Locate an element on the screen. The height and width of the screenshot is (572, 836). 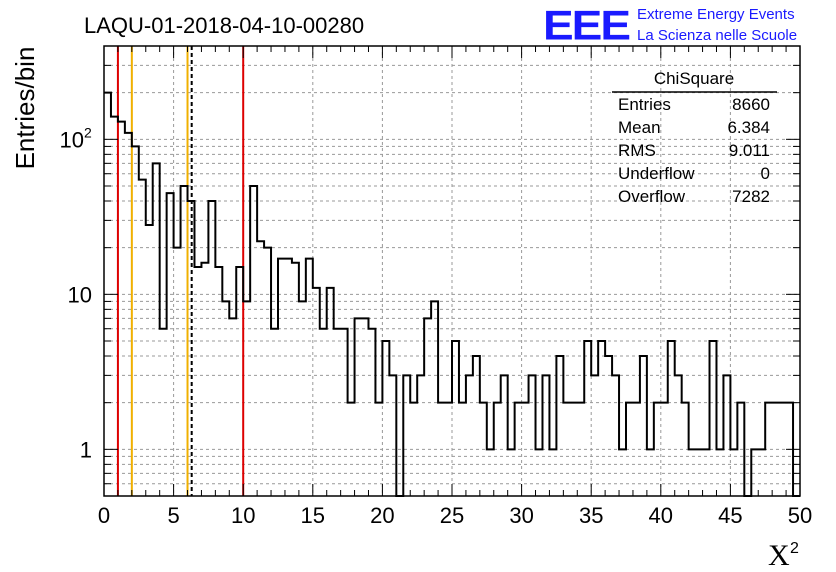
stats-row-value: 0 is located at coordinates (765, 173).